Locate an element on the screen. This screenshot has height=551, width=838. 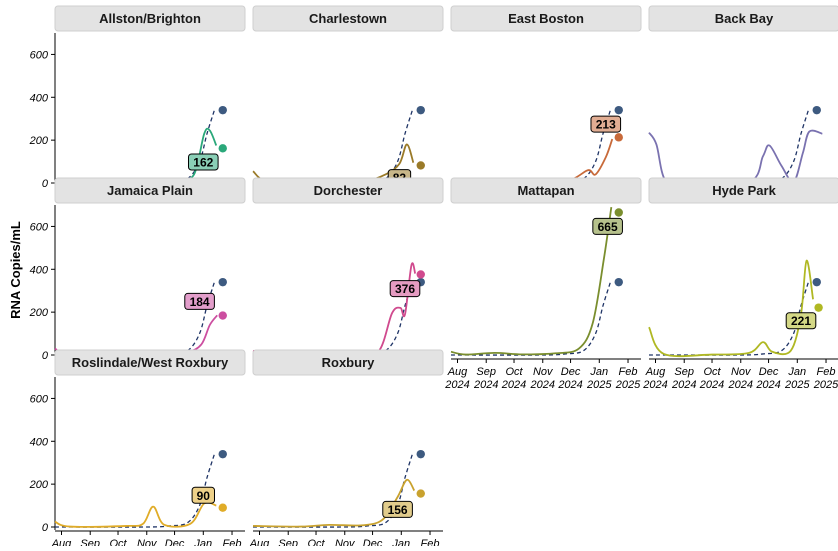
value-label: 665 is located at coordinates (608, 227).